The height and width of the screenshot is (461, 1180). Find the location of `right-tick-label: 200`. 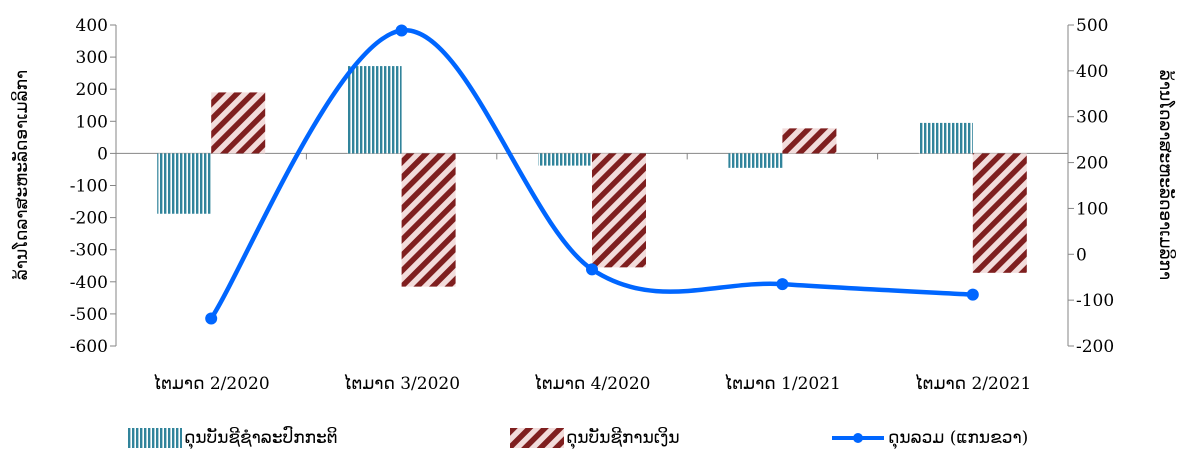

right-tick-label: 200 is located at coordinates (1092, 164).